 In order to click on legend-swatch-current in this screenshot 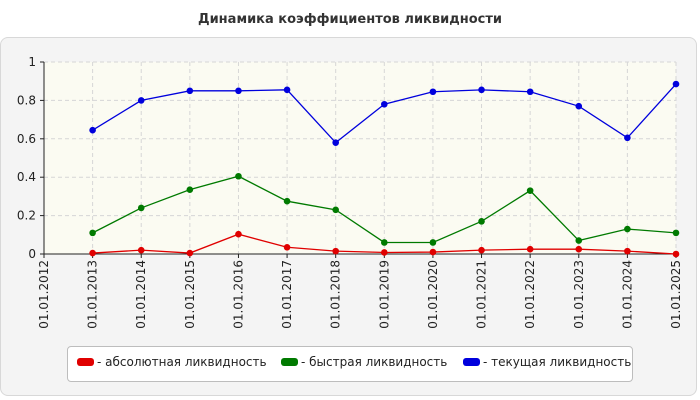, I will do `click(471, 362)`.